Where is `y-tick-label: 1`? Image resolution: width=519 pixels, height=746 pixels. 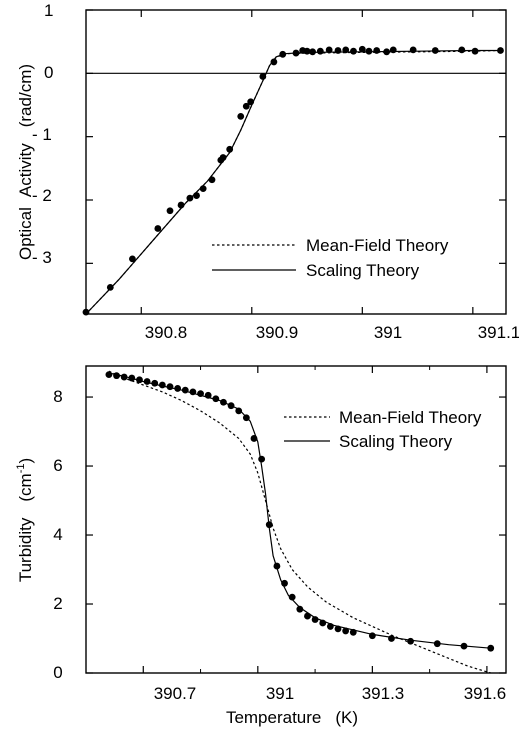
y-tick-label: 1 is located at coordinates (48, 10).